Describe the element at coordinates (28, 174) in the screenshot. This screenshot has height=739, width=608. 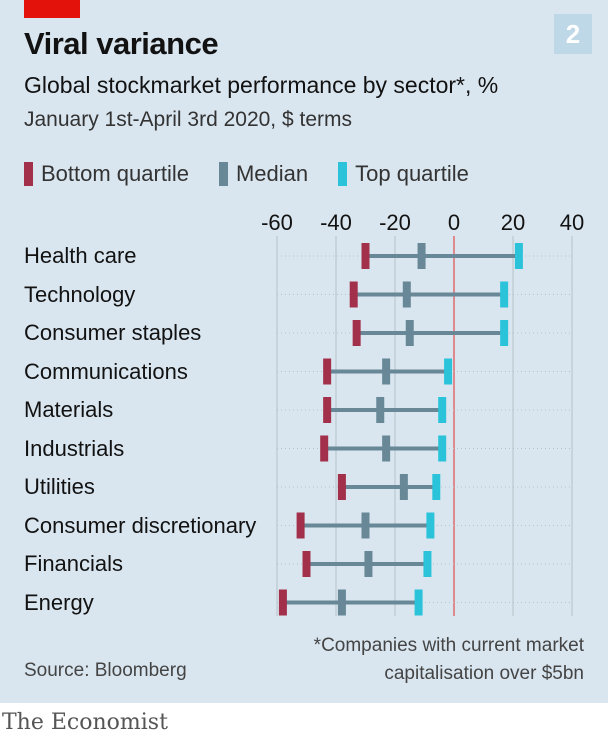
I see `legend-swatch-bottom` at that location.